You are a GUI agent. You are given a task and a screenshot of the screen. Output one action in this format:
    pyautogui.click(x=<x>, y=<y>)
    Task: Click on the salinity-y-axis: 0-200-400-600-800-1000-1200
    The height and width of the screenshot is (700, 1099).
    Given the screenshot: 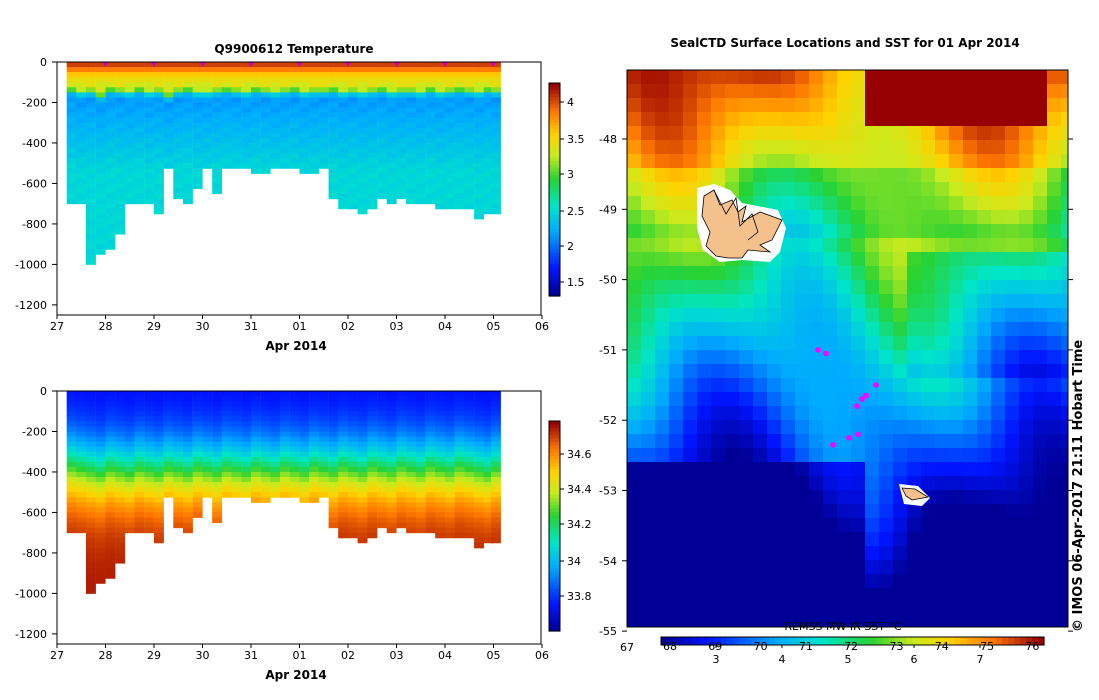 What is the action you would take?
    pyautogui.click(x=36, y=513)
    